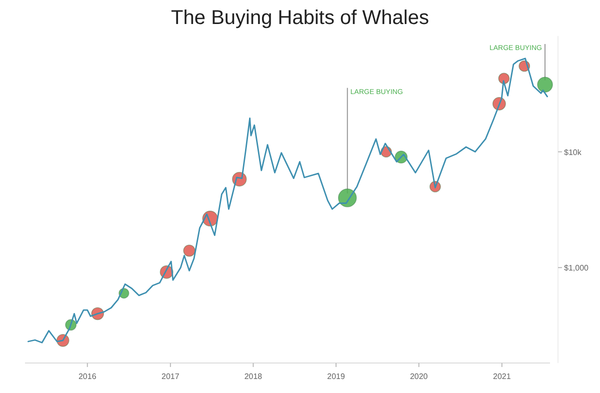 Image resolution: width=600 pixels, height=393 pixels. What do you see at coordinates (502, 376) in the screenshot?
I see `x-tick-label: 2021` at bounding box center [502, 376].